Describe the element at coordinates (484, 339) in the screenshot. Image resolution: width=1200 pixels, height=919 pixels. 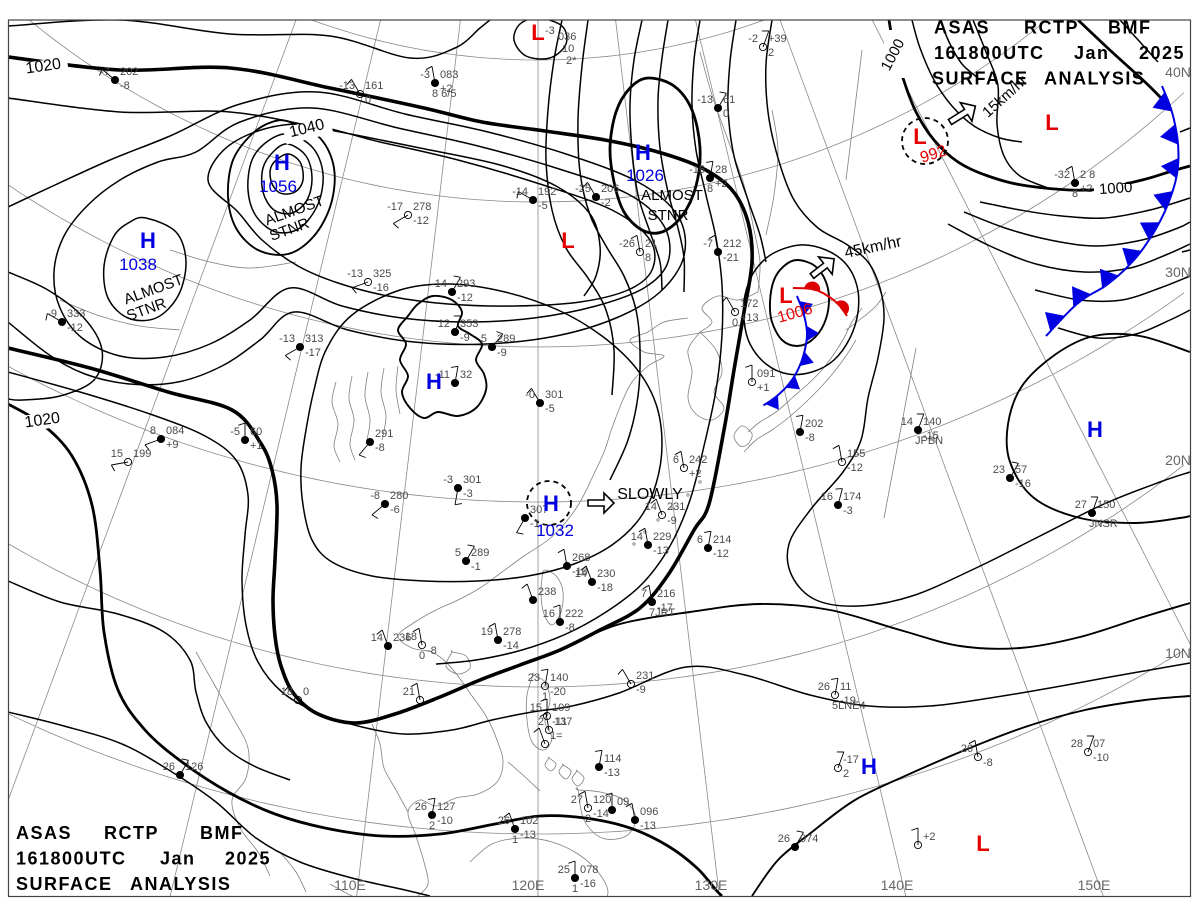
I see `svg-text: 5` at that location.